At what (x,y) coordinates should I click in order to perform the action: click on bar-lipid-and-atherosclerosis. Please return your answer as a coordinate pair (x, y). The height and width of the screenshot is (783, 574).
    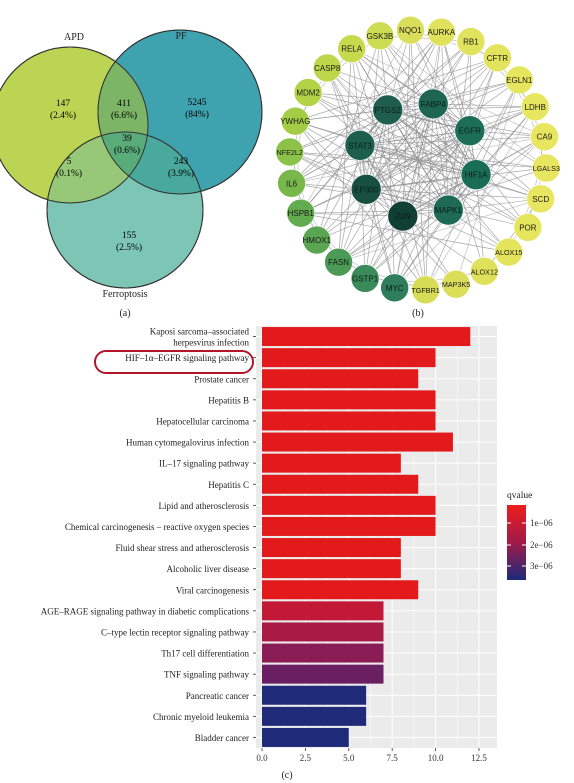
    Looking at the image, I should click on (349, 505).